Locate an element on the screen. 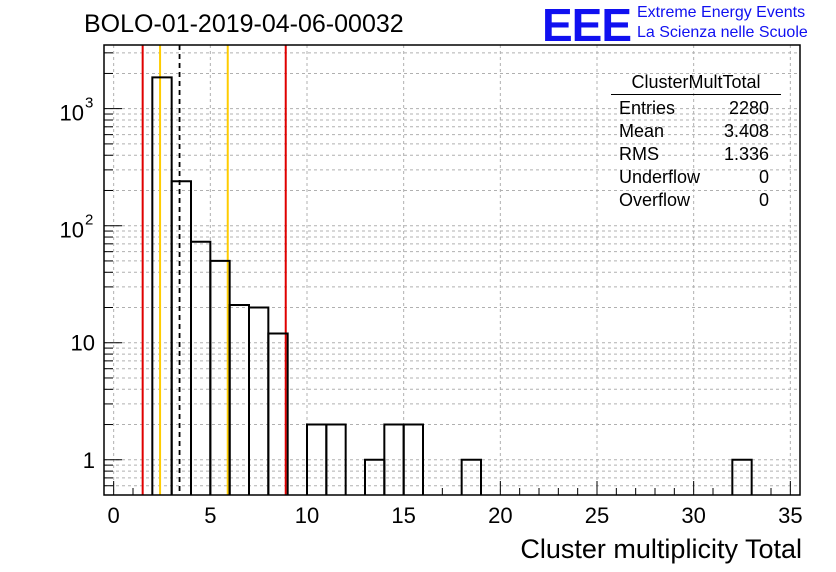  y-tick-exponent: 2 is located at coordinates (89, 220).